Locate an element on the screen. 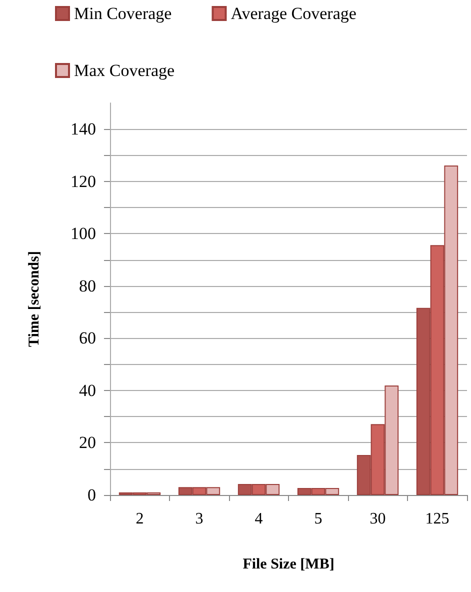  x-tick-label: 125 is located at coordinates (437, 519).